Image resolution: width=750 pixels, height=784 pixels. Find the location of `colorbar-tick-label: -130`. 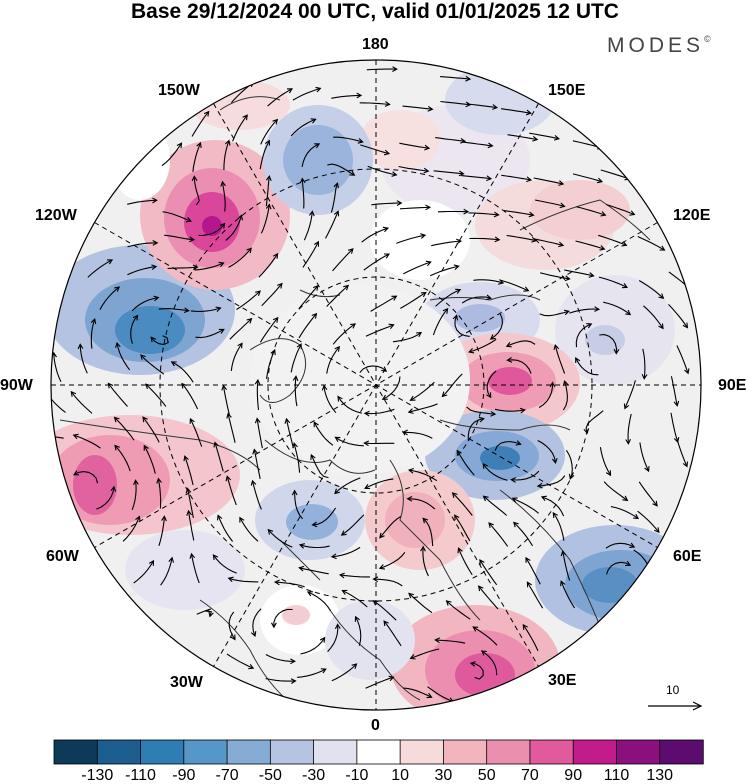

colorbar-tick-label: -130 is located at coordinates (97, 776).